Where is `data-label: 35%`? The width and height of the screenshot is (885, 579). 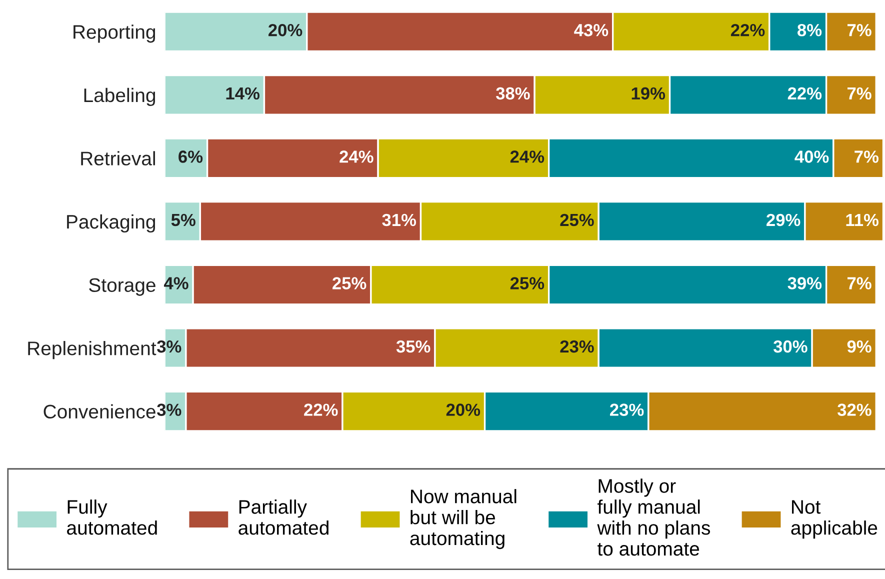
data-label: 35% is located at coordinates (413, 346).